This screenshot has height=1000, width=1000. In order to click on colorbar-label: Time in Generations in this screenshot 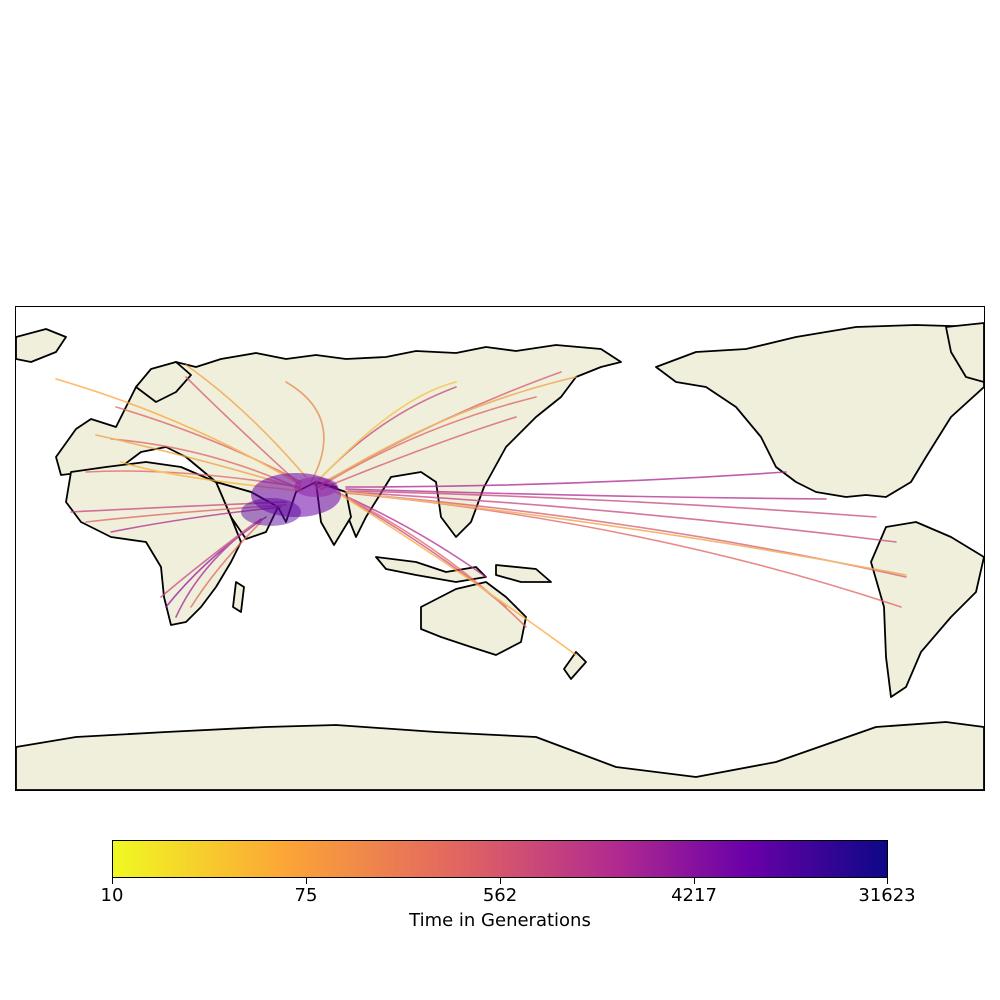, I will do `click(500, 920)`.